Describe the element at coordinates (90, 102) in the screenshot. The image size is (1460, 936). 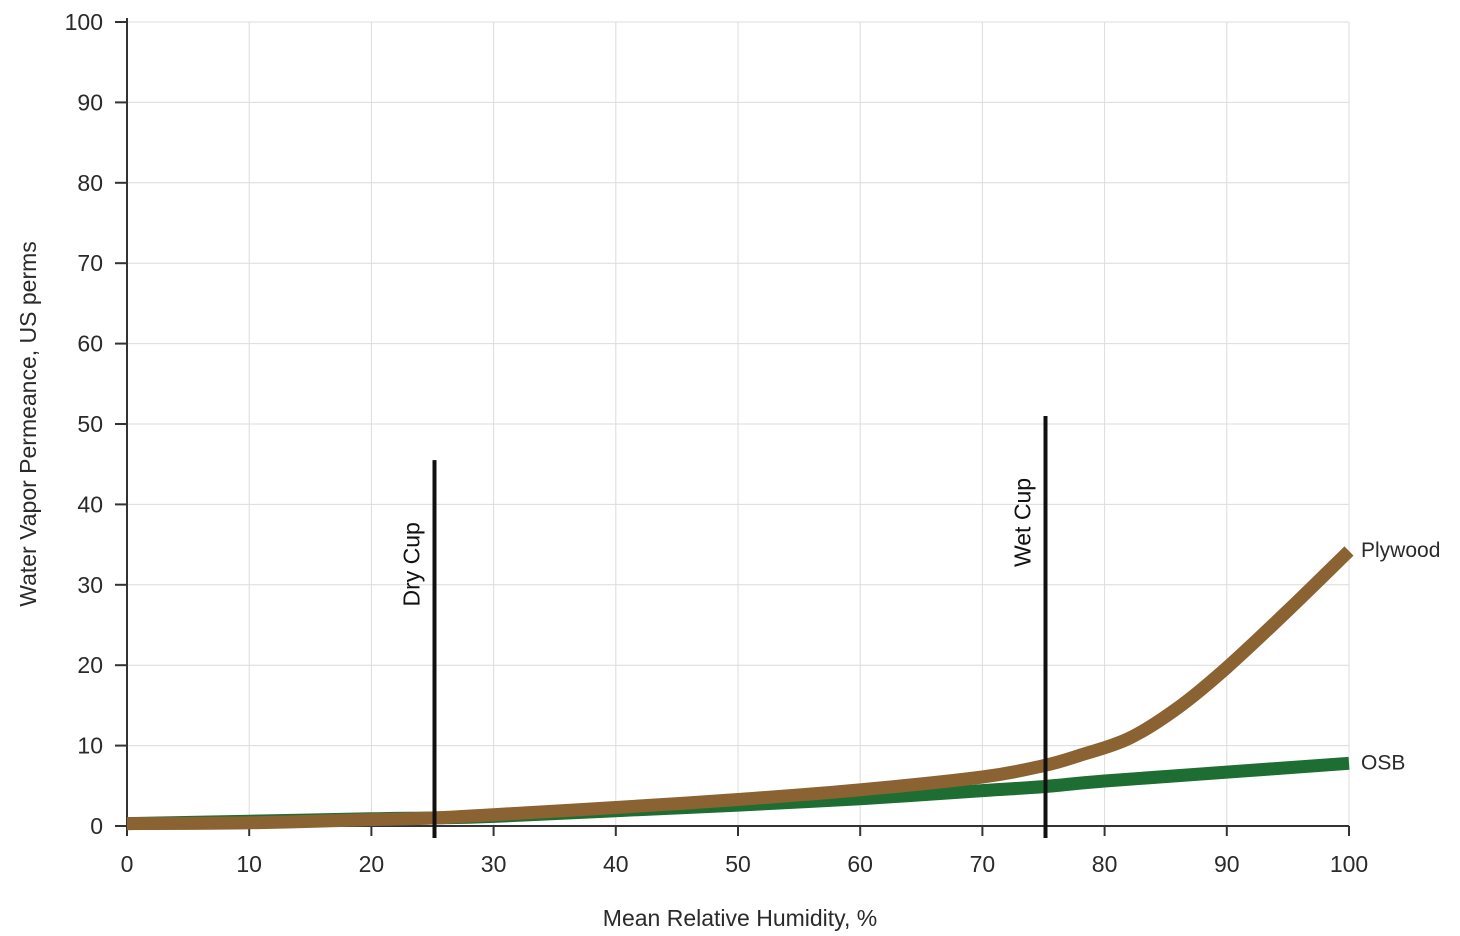
I see `y-tick-label: 90` at that location.